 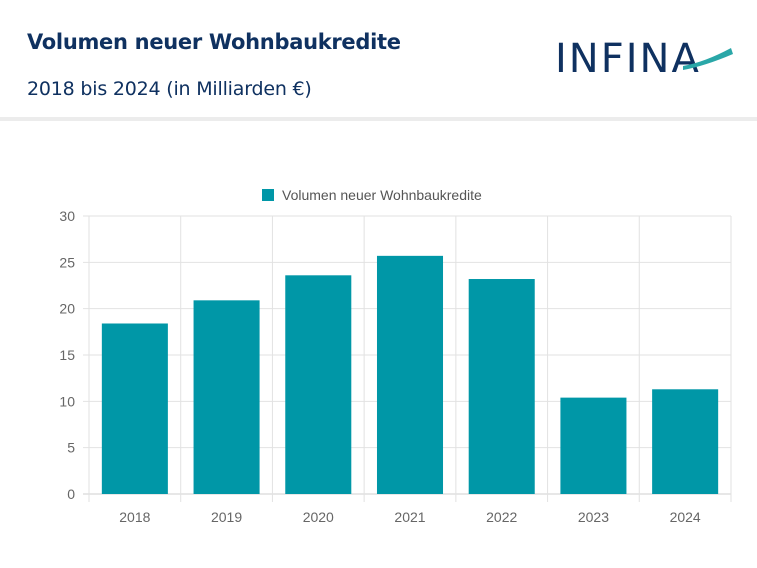 What do you see at coordinates (593, 445) in the screenshot?
I see `bar-2023` at bounding box center [593, 445].